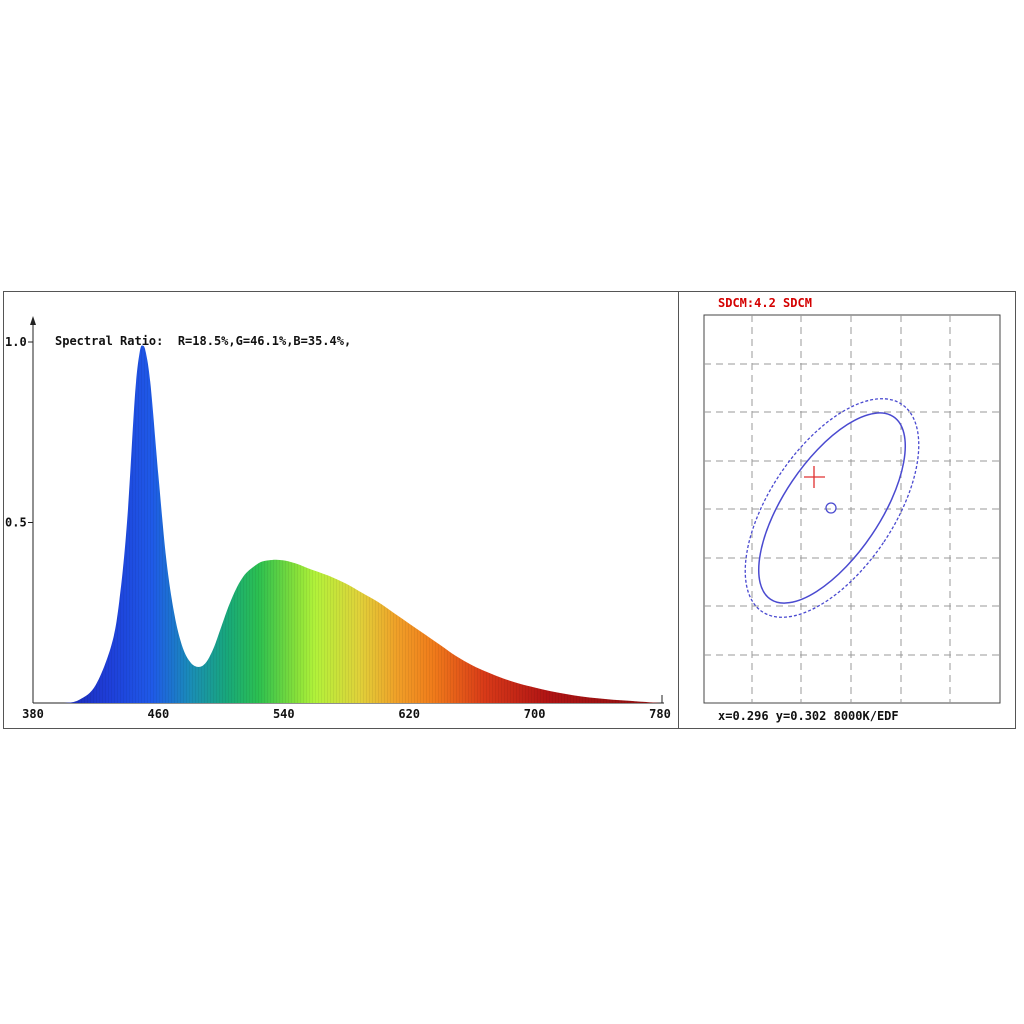 This screenshot has width=1024, height=1024. What do you see at coordinates (16, 523) in the screenshot?
I see `y-tick-label-0-5: 0.5` at bounding box center [16, 523].